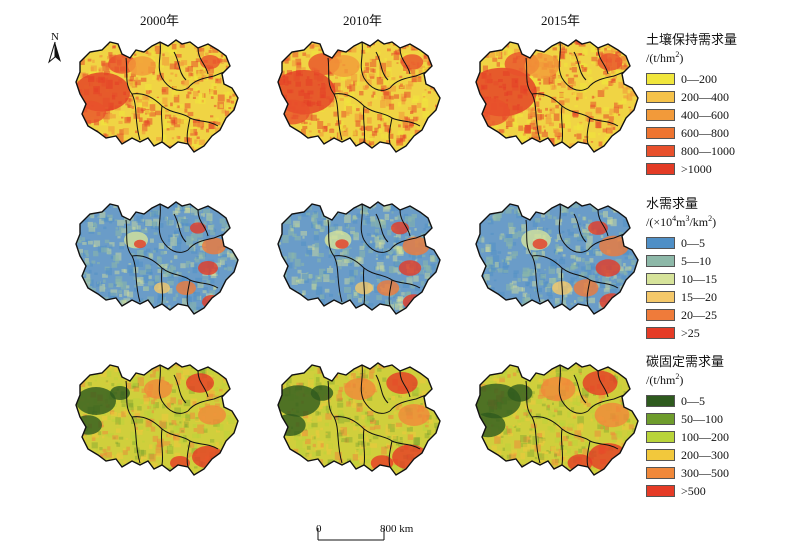  What do you see at coordinates (665, 379) in the screenshot?
I see `legend-unit-carbon: /(t/hm2)` at bounding box center [665, 379].